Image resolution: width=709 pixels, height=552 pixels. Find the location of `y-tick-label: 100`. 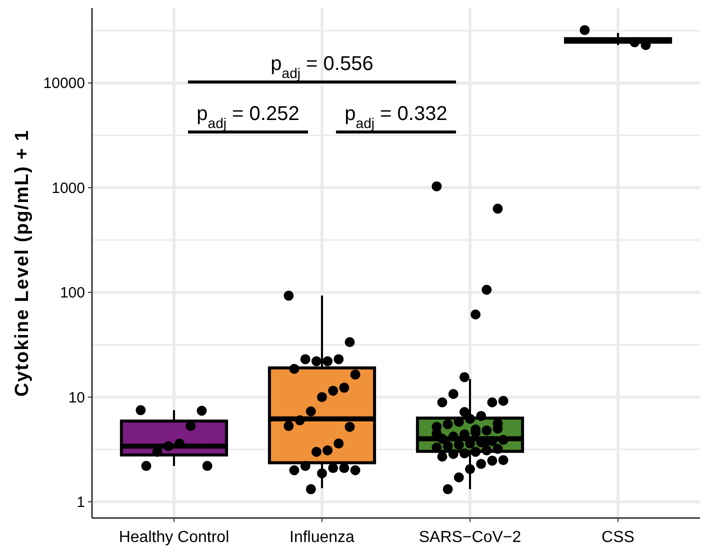

y-tick-label: 100 is located at coordinates (72, 293).